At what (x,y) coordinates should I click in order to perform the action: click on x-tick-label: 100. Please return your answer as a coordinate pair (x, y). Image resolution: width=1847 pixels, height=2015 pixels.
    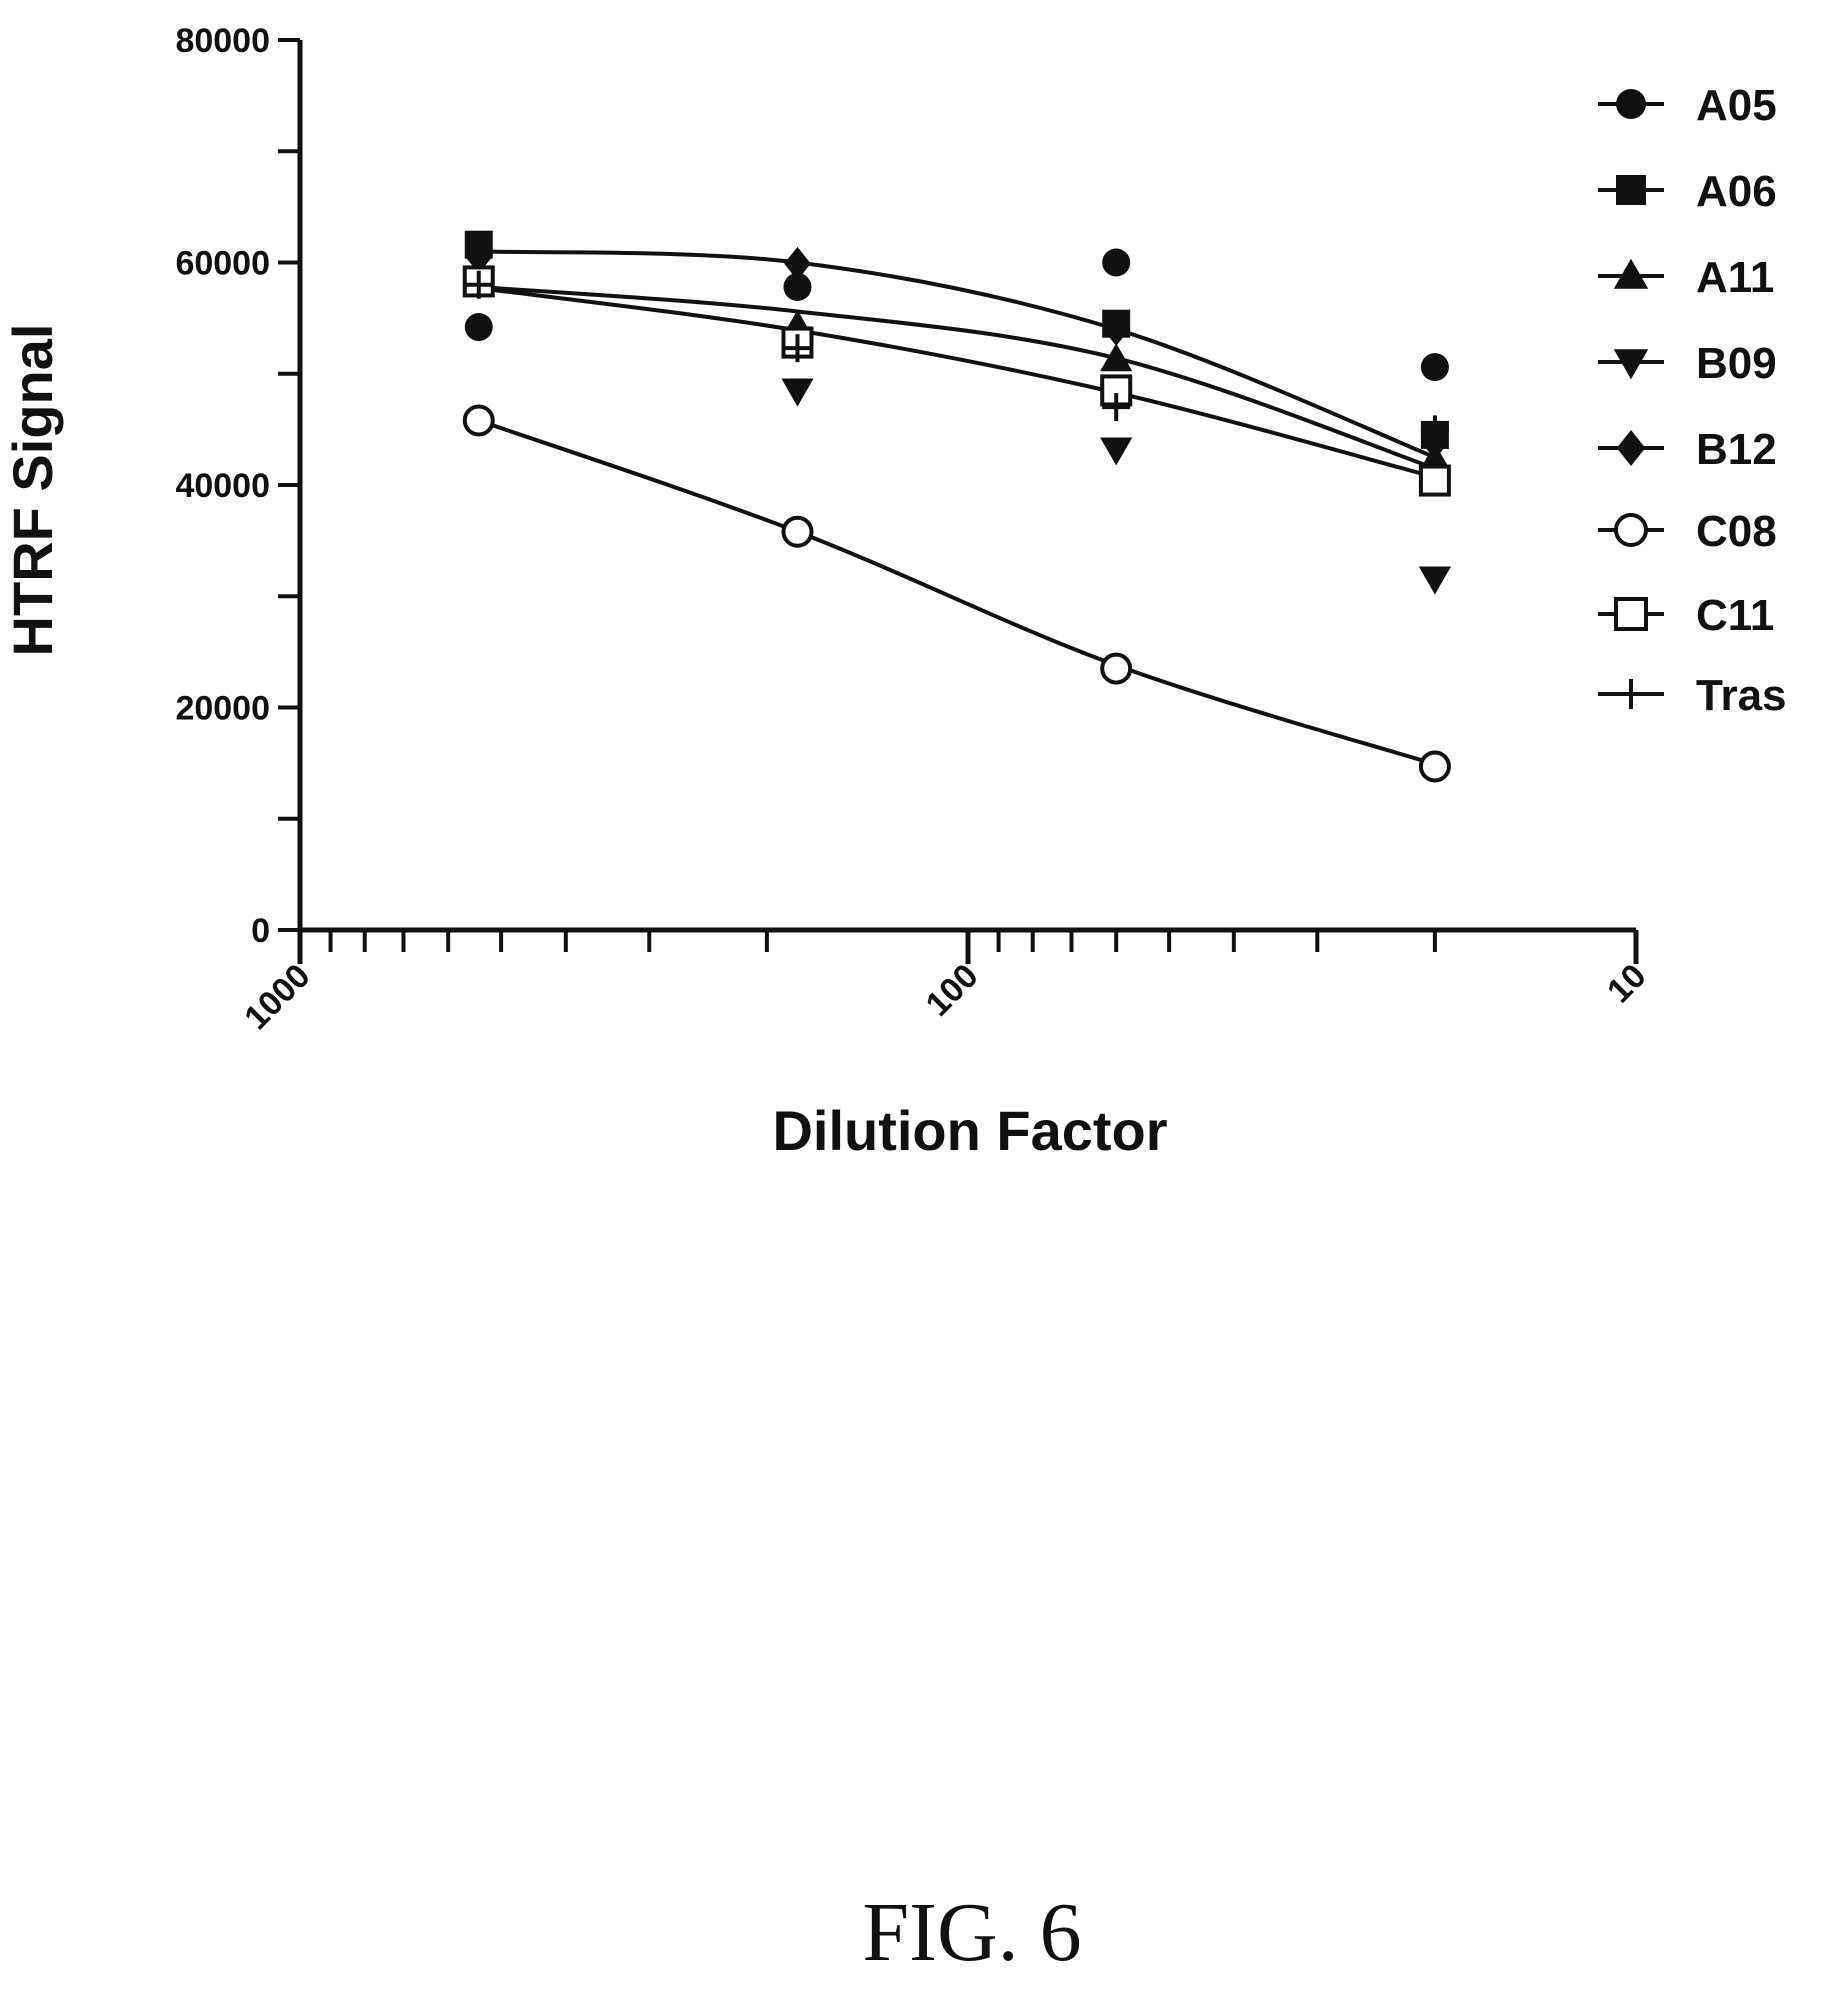
    Looking at the image, I should click on (952, 990).